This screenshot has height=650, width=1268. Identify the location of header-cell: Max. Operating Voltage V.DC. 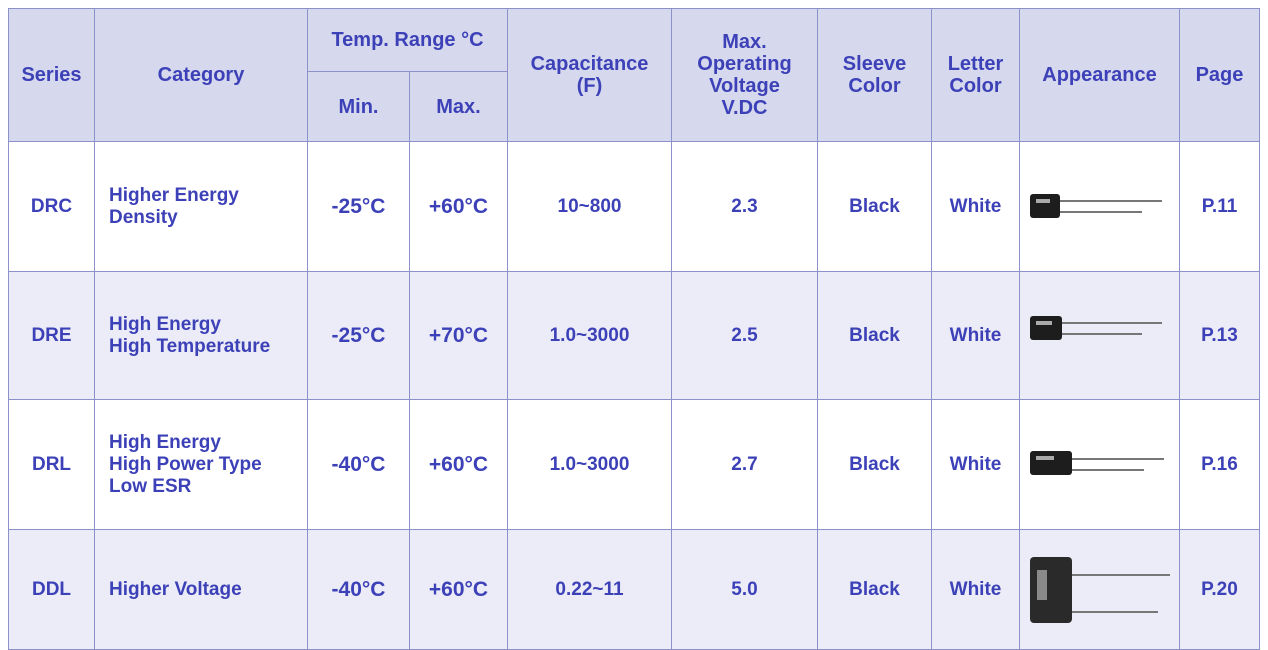
(745, 75).